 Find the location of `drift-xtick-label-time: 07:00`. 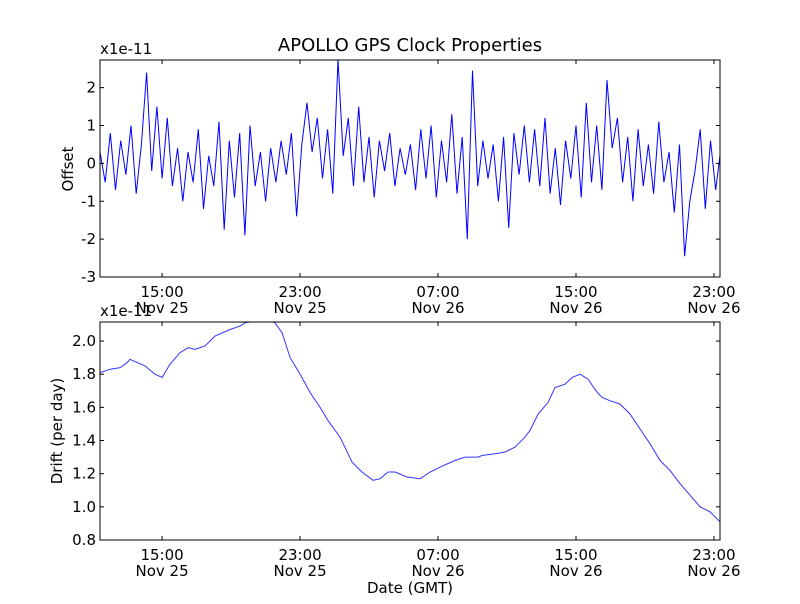

drift-xtick-label-time: 07:00 is located at coordinates (437, 555).